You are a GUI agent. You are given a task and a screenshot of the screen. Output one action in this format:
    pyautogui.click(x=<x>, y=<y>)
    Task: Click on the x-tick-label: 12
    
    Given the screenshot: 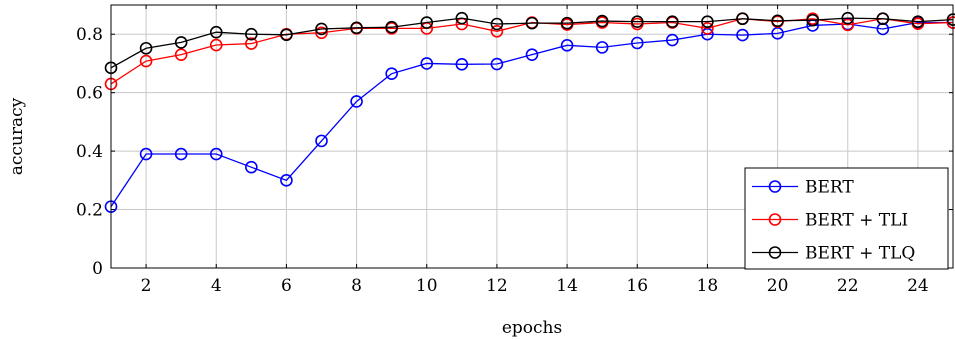 What is the action you would take?
    pyautogui.click(x=497, y=286)
    